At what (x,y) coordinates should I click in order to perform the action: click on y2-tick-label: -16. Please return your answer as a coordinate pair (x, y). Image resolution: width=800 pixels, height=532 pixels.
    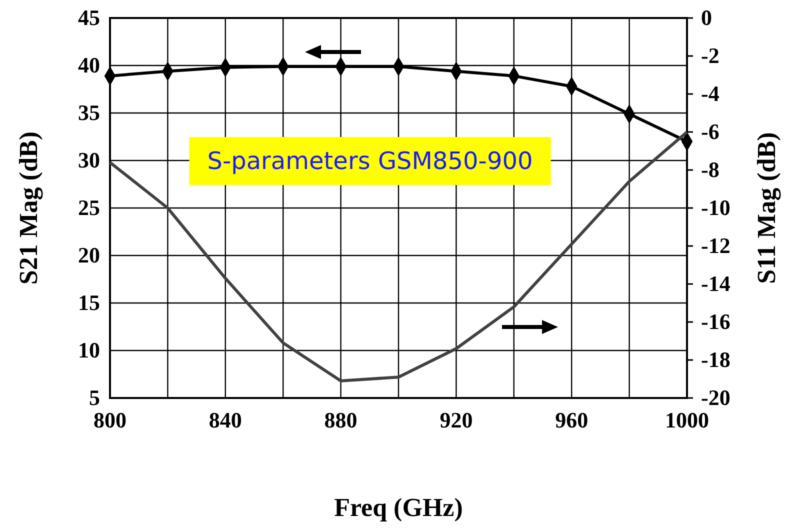
    Looking at the image, I should click on (715, 321).